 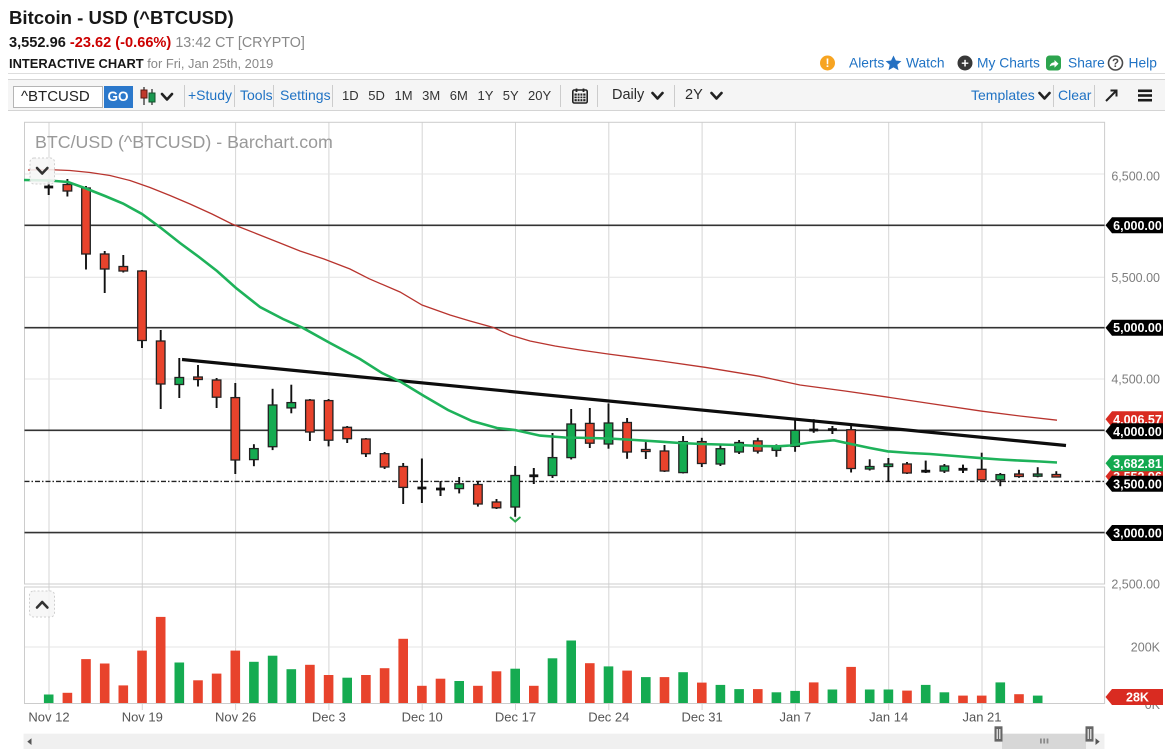 What do you see at coordinates (1146, 648) in the screenshot?
I see `svg-text: 200K` at bounding box center [1146, 648].